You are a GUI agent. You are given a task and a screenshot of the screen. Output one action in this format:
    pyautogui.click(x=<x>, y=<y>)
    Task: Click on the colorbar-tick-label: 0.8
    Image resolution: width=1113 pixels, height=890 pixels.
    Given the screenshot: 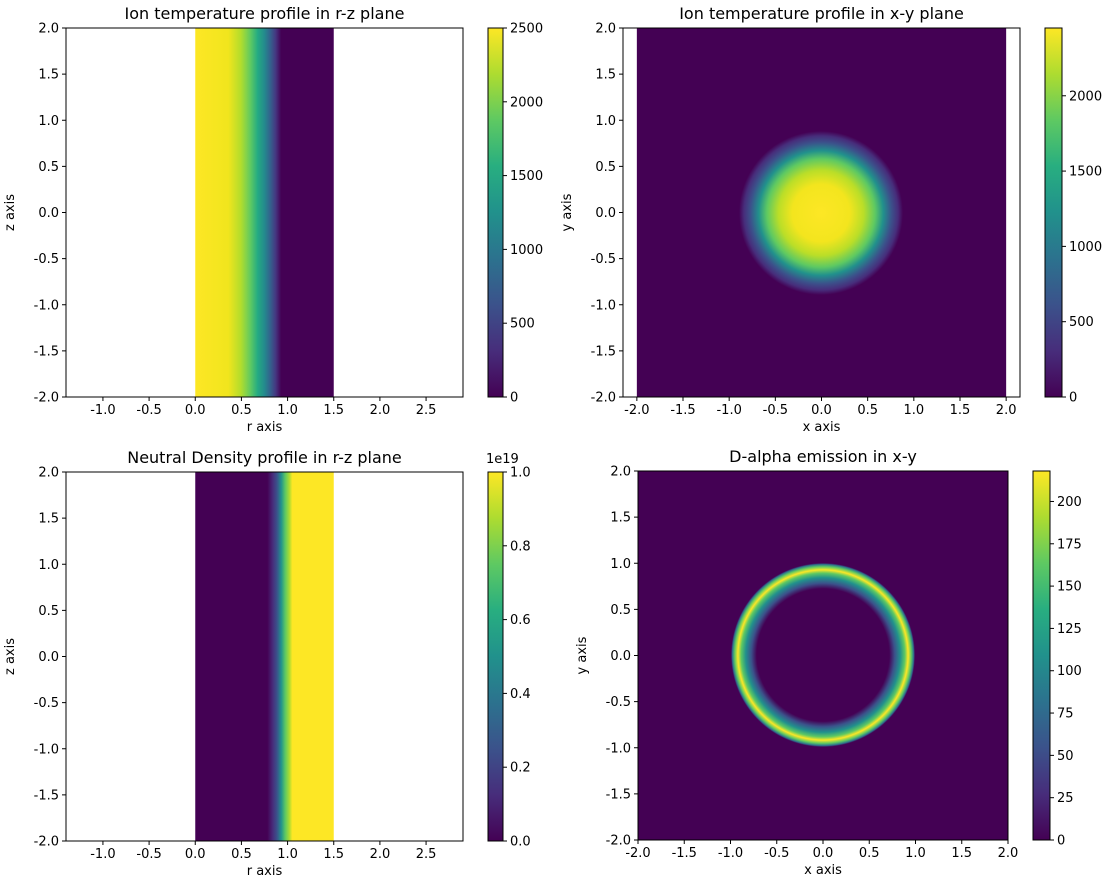 What is the action you would take?
    pyautogui.click(x=520, y=546)
    